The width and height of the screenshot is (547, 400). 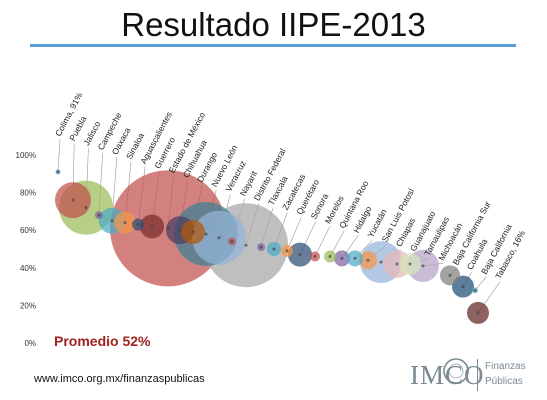 What do you see at coordinates (119, 379) in the screenshot?
I see `website-link: www.imco.org.mx/finanzaspublicas` at bounding box center [119, 379].